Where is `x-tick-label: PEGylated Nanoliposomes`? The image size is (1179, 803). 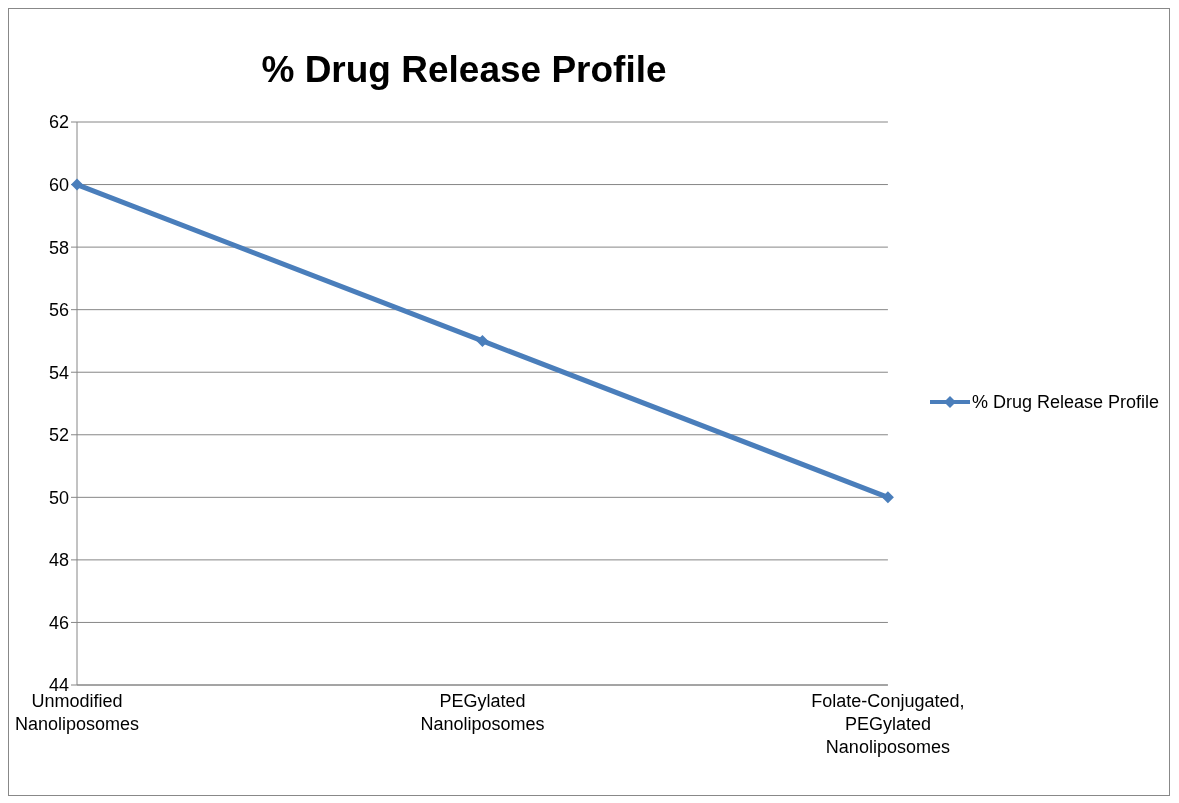 x-tick-label: PEGylated Nanoliposomes is located at coordinates (482, 712).